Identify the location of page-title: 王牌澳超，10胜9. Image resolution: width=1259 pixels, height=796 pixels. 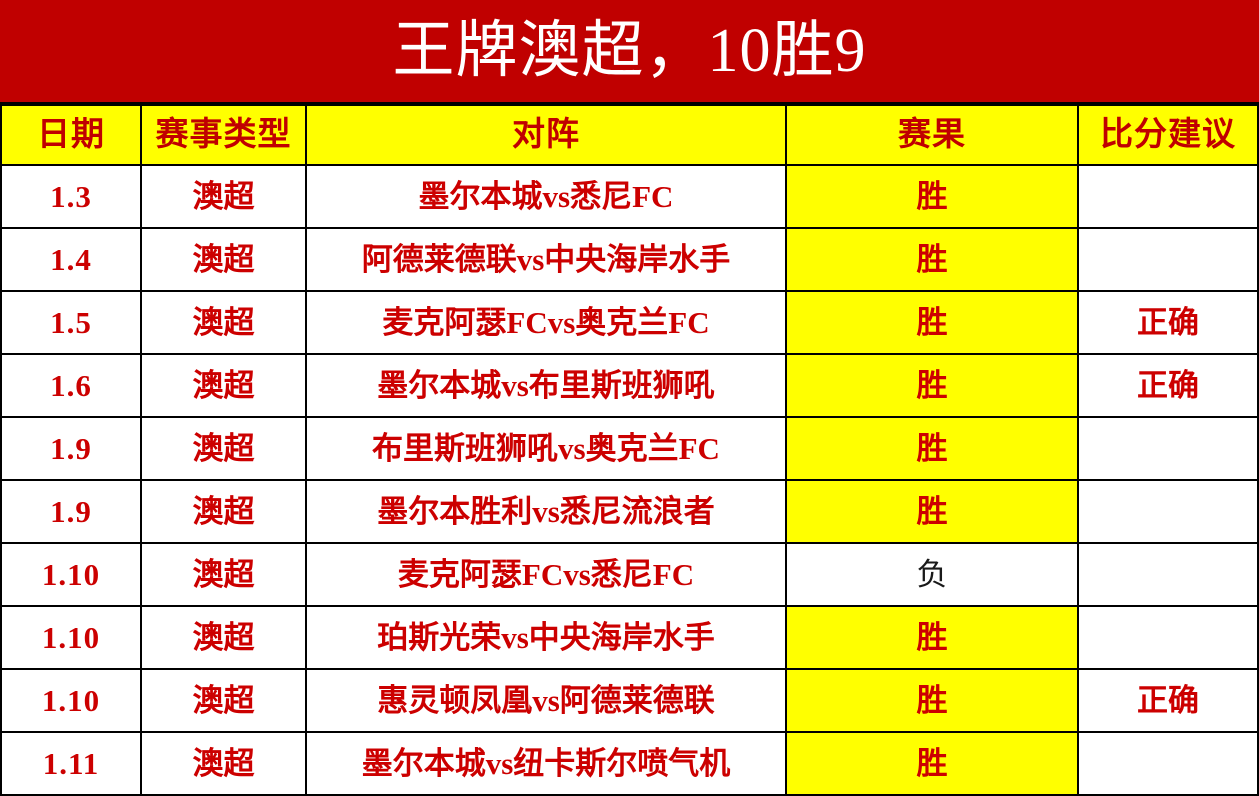
(629, 51).